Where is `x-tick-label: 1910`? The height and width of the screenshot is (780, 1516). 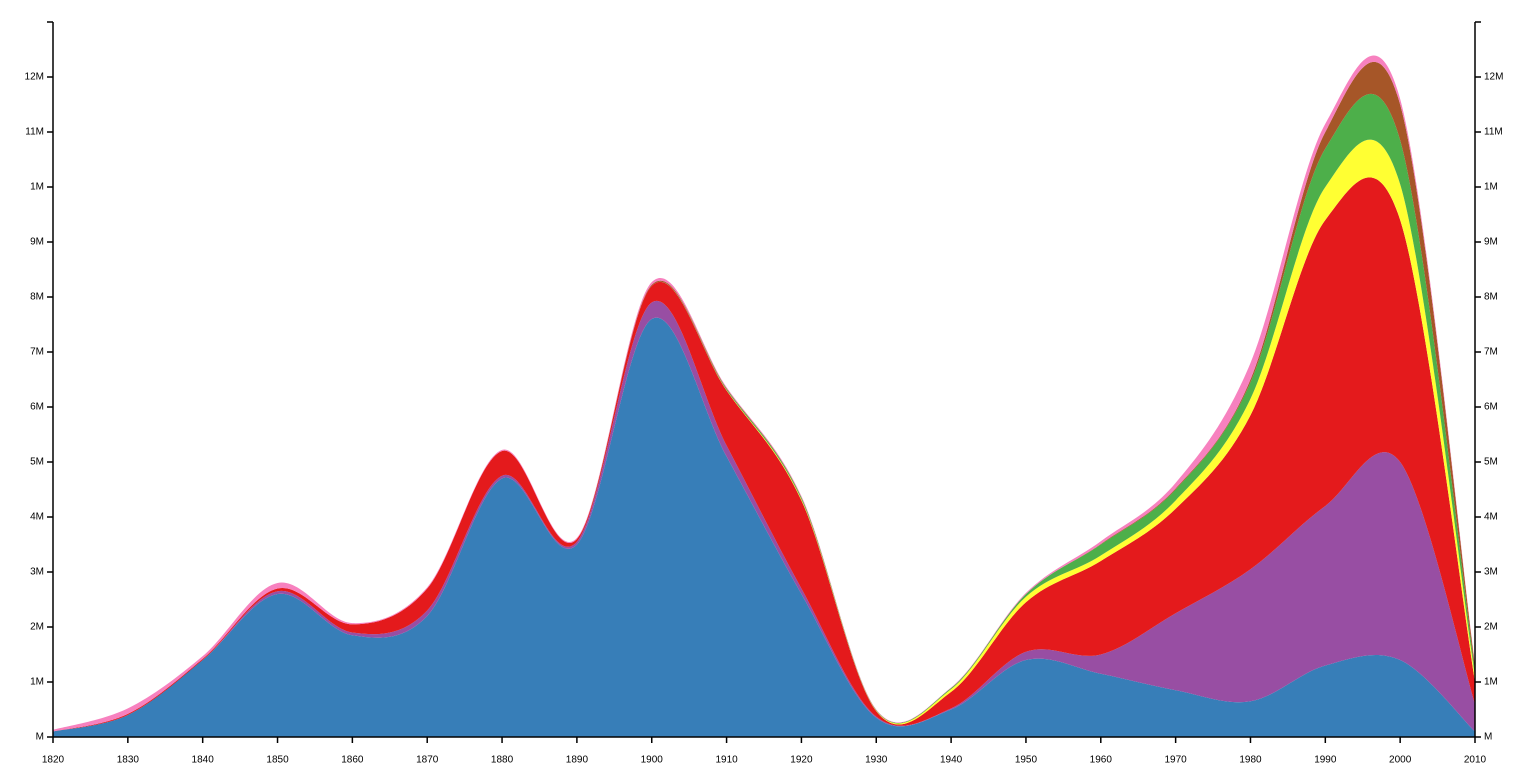
x-tick-label: 1910 is located at coordinates (726, 760).